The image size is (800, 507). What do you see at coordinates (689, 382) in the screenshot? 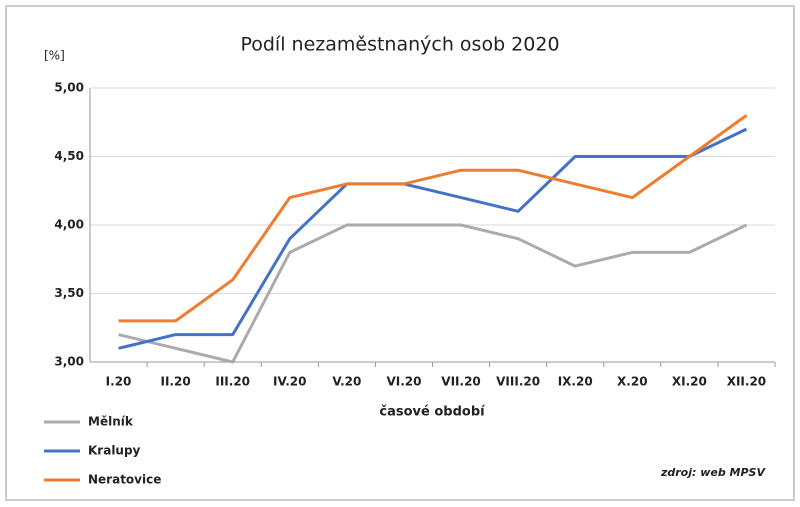
I see `x-tick-label: XI.20` at bounding box center [689, 382].